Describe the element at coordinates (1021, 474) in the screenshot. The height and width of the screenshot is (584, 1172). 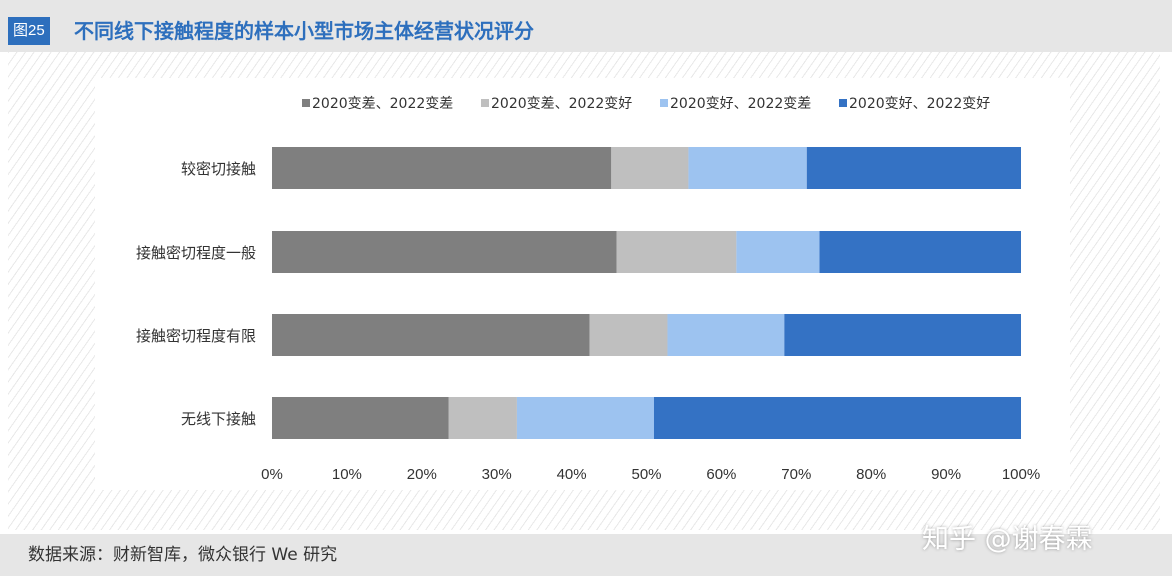
I see `x-tick-label: 100%` at that location.